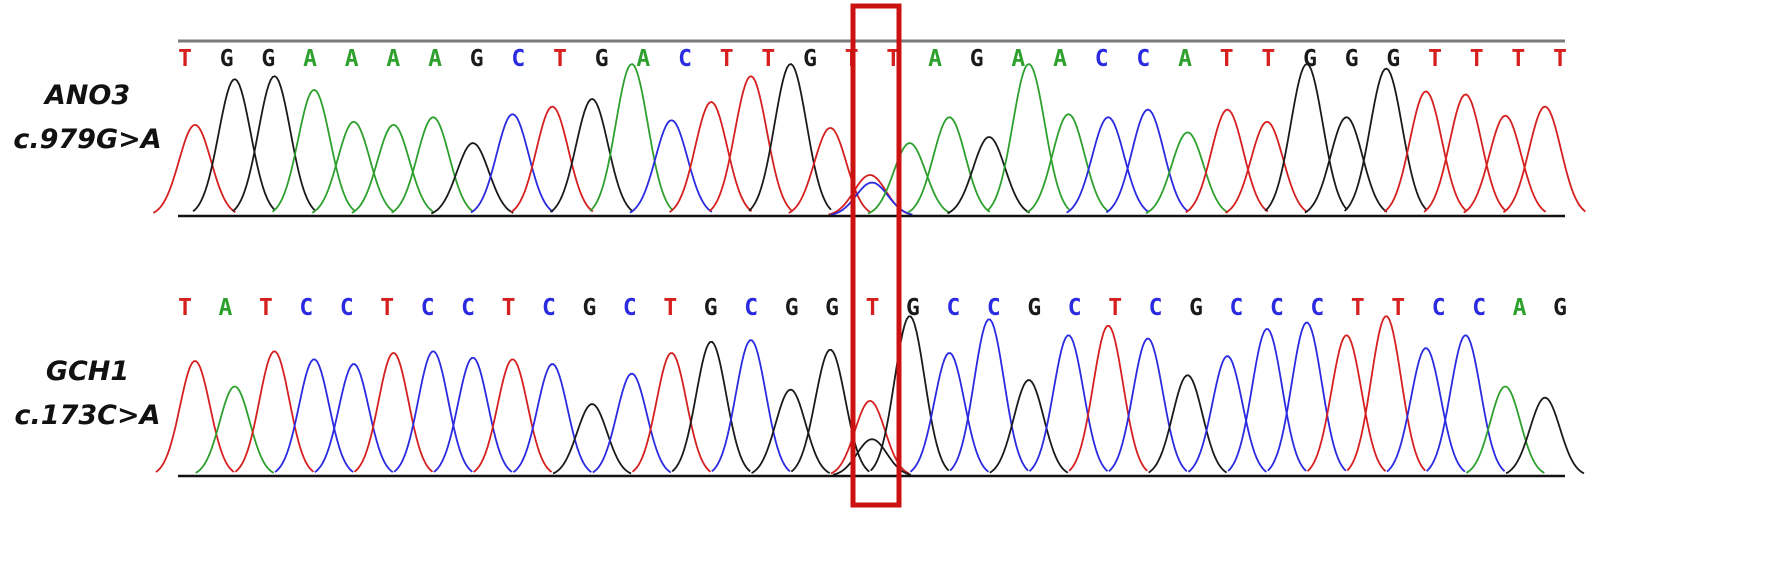 The height and width of the screenshot is (578, 1772). What do you see at coordinates (87, 371) in the screenshot?
I see `gch1-gene-label: GCH1` at bounding box center [87, 371].